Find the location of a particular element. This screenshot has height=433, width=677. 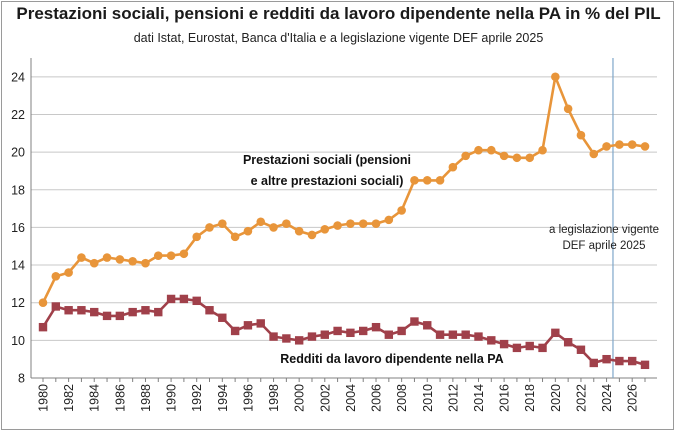

x-tick-label: 1996 is located at coordinates (248, 398).